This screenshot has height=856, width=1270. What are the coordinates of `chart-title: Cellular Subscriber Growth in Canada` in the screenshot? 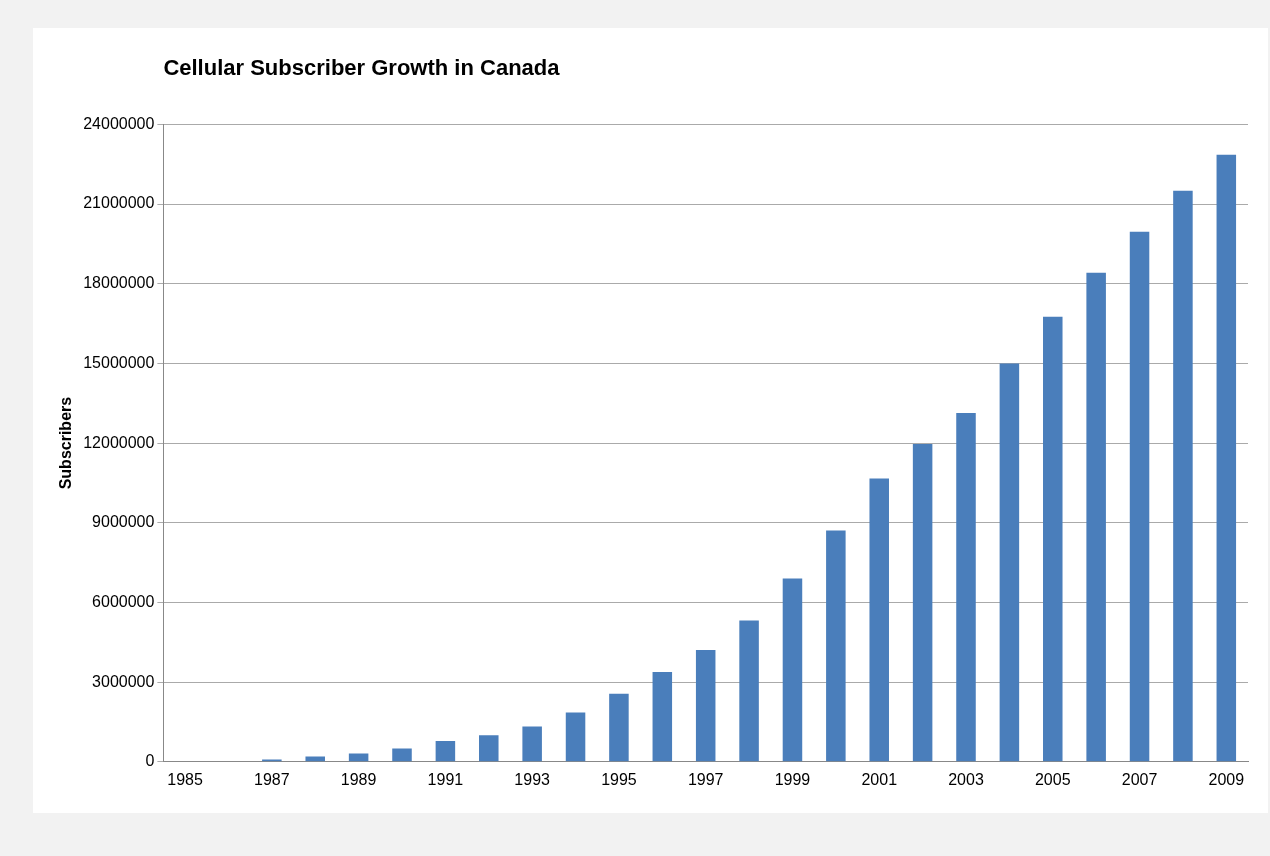 It's located at (362, 68).